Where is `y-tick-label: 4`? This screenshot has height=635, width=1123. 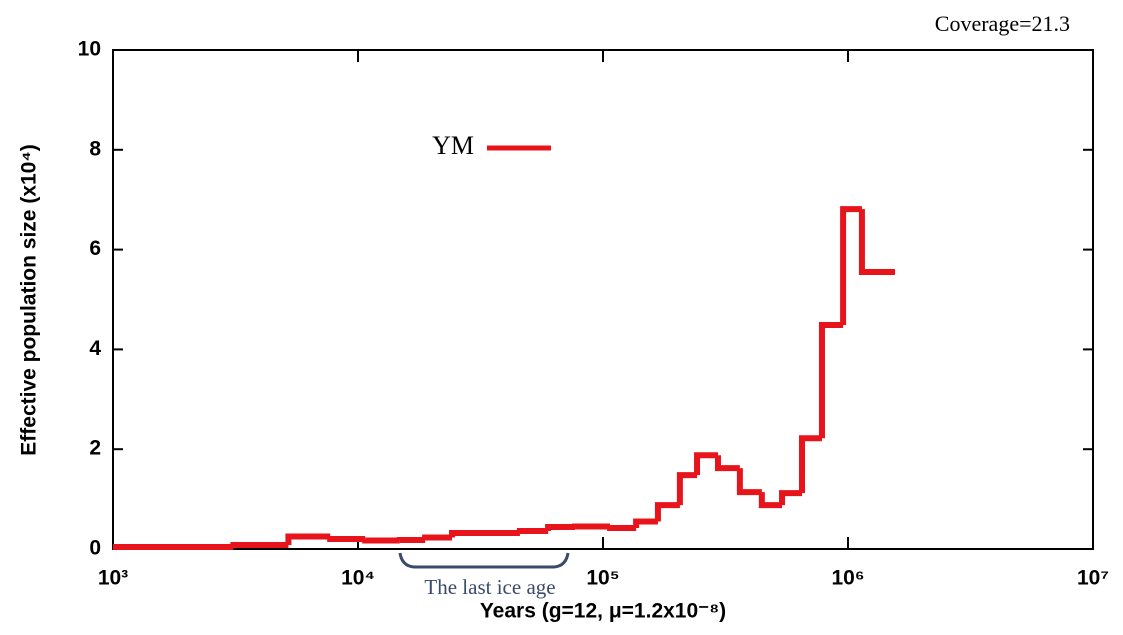 y-tick-label: 4 is located at coordinates (95, 348).